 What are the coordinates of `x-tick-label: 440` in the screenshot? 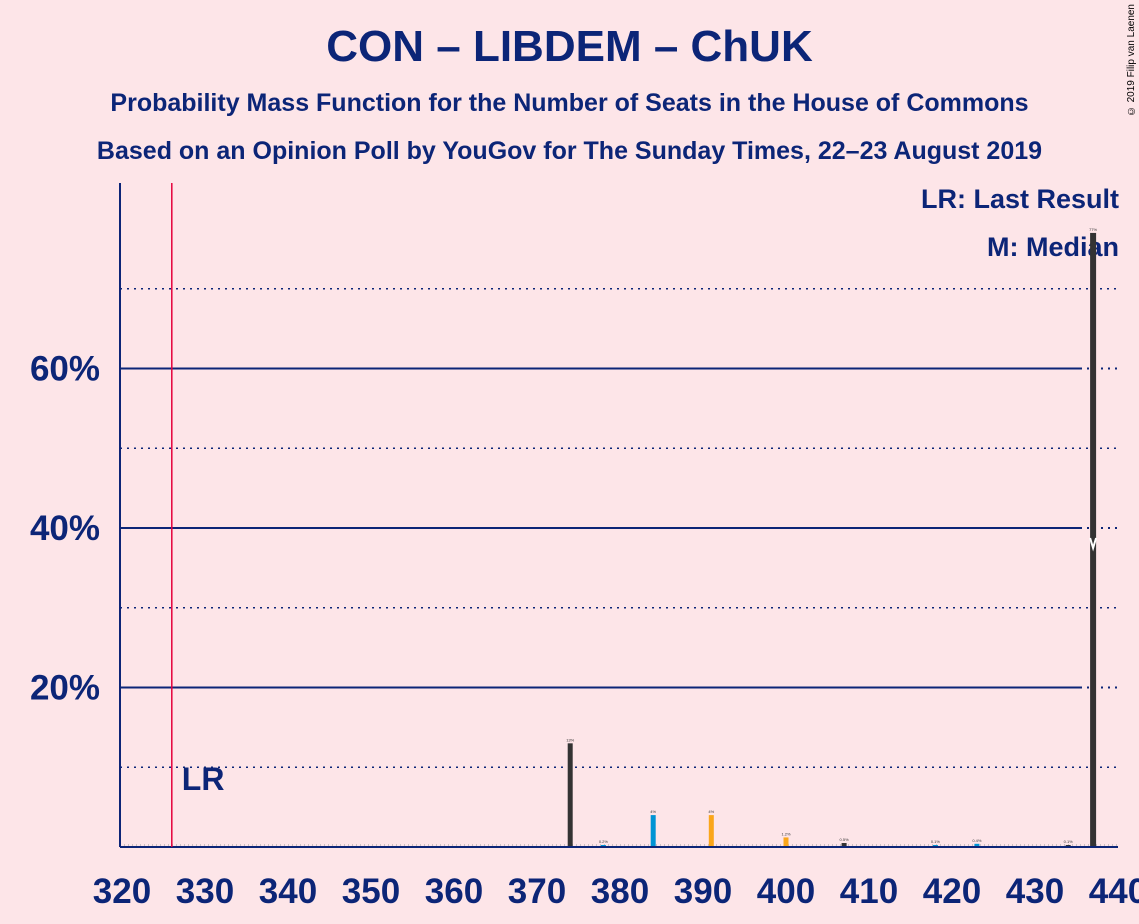 It's located at (1114, 891).